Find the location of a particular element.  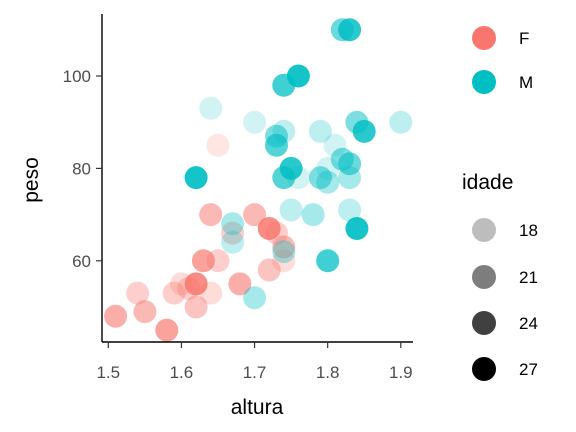

x-tick-label-1.7: 1.7 is located at coordinates (255, 372).